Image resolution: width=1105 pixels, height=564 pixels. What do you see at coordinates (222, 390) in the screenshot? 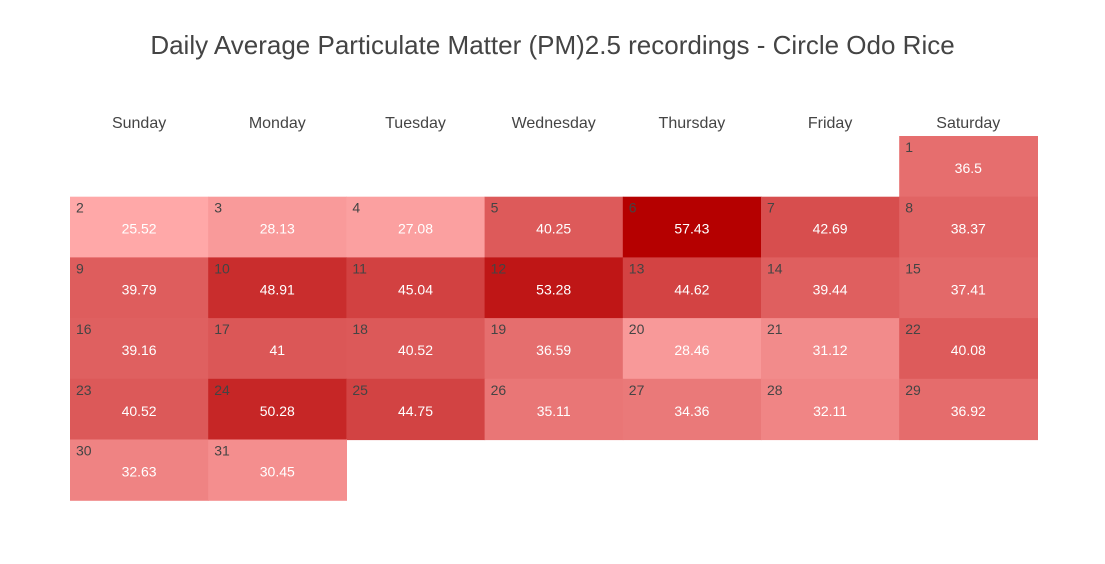
I see `day-number: 24` at bounding box center [222, 390].